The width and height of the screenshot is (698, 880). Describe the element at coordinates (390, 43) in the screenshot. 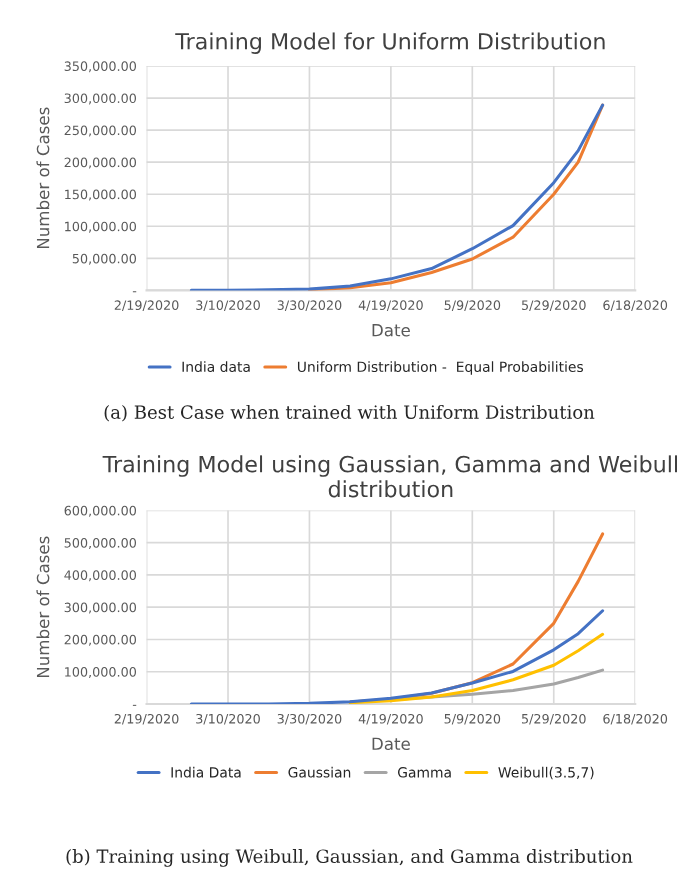

I see `chart-title: Training Model for Uniform Distribution` at that location.